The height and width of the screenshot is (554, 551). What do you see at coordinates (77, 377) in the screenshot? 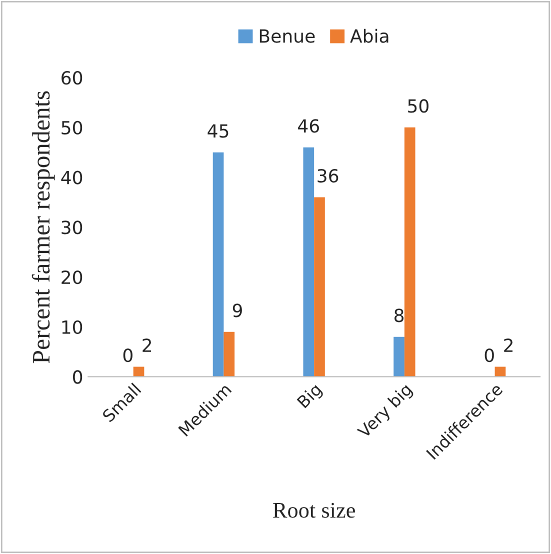
I see `y-tick-label: 0` at bounding box center [77, 377].